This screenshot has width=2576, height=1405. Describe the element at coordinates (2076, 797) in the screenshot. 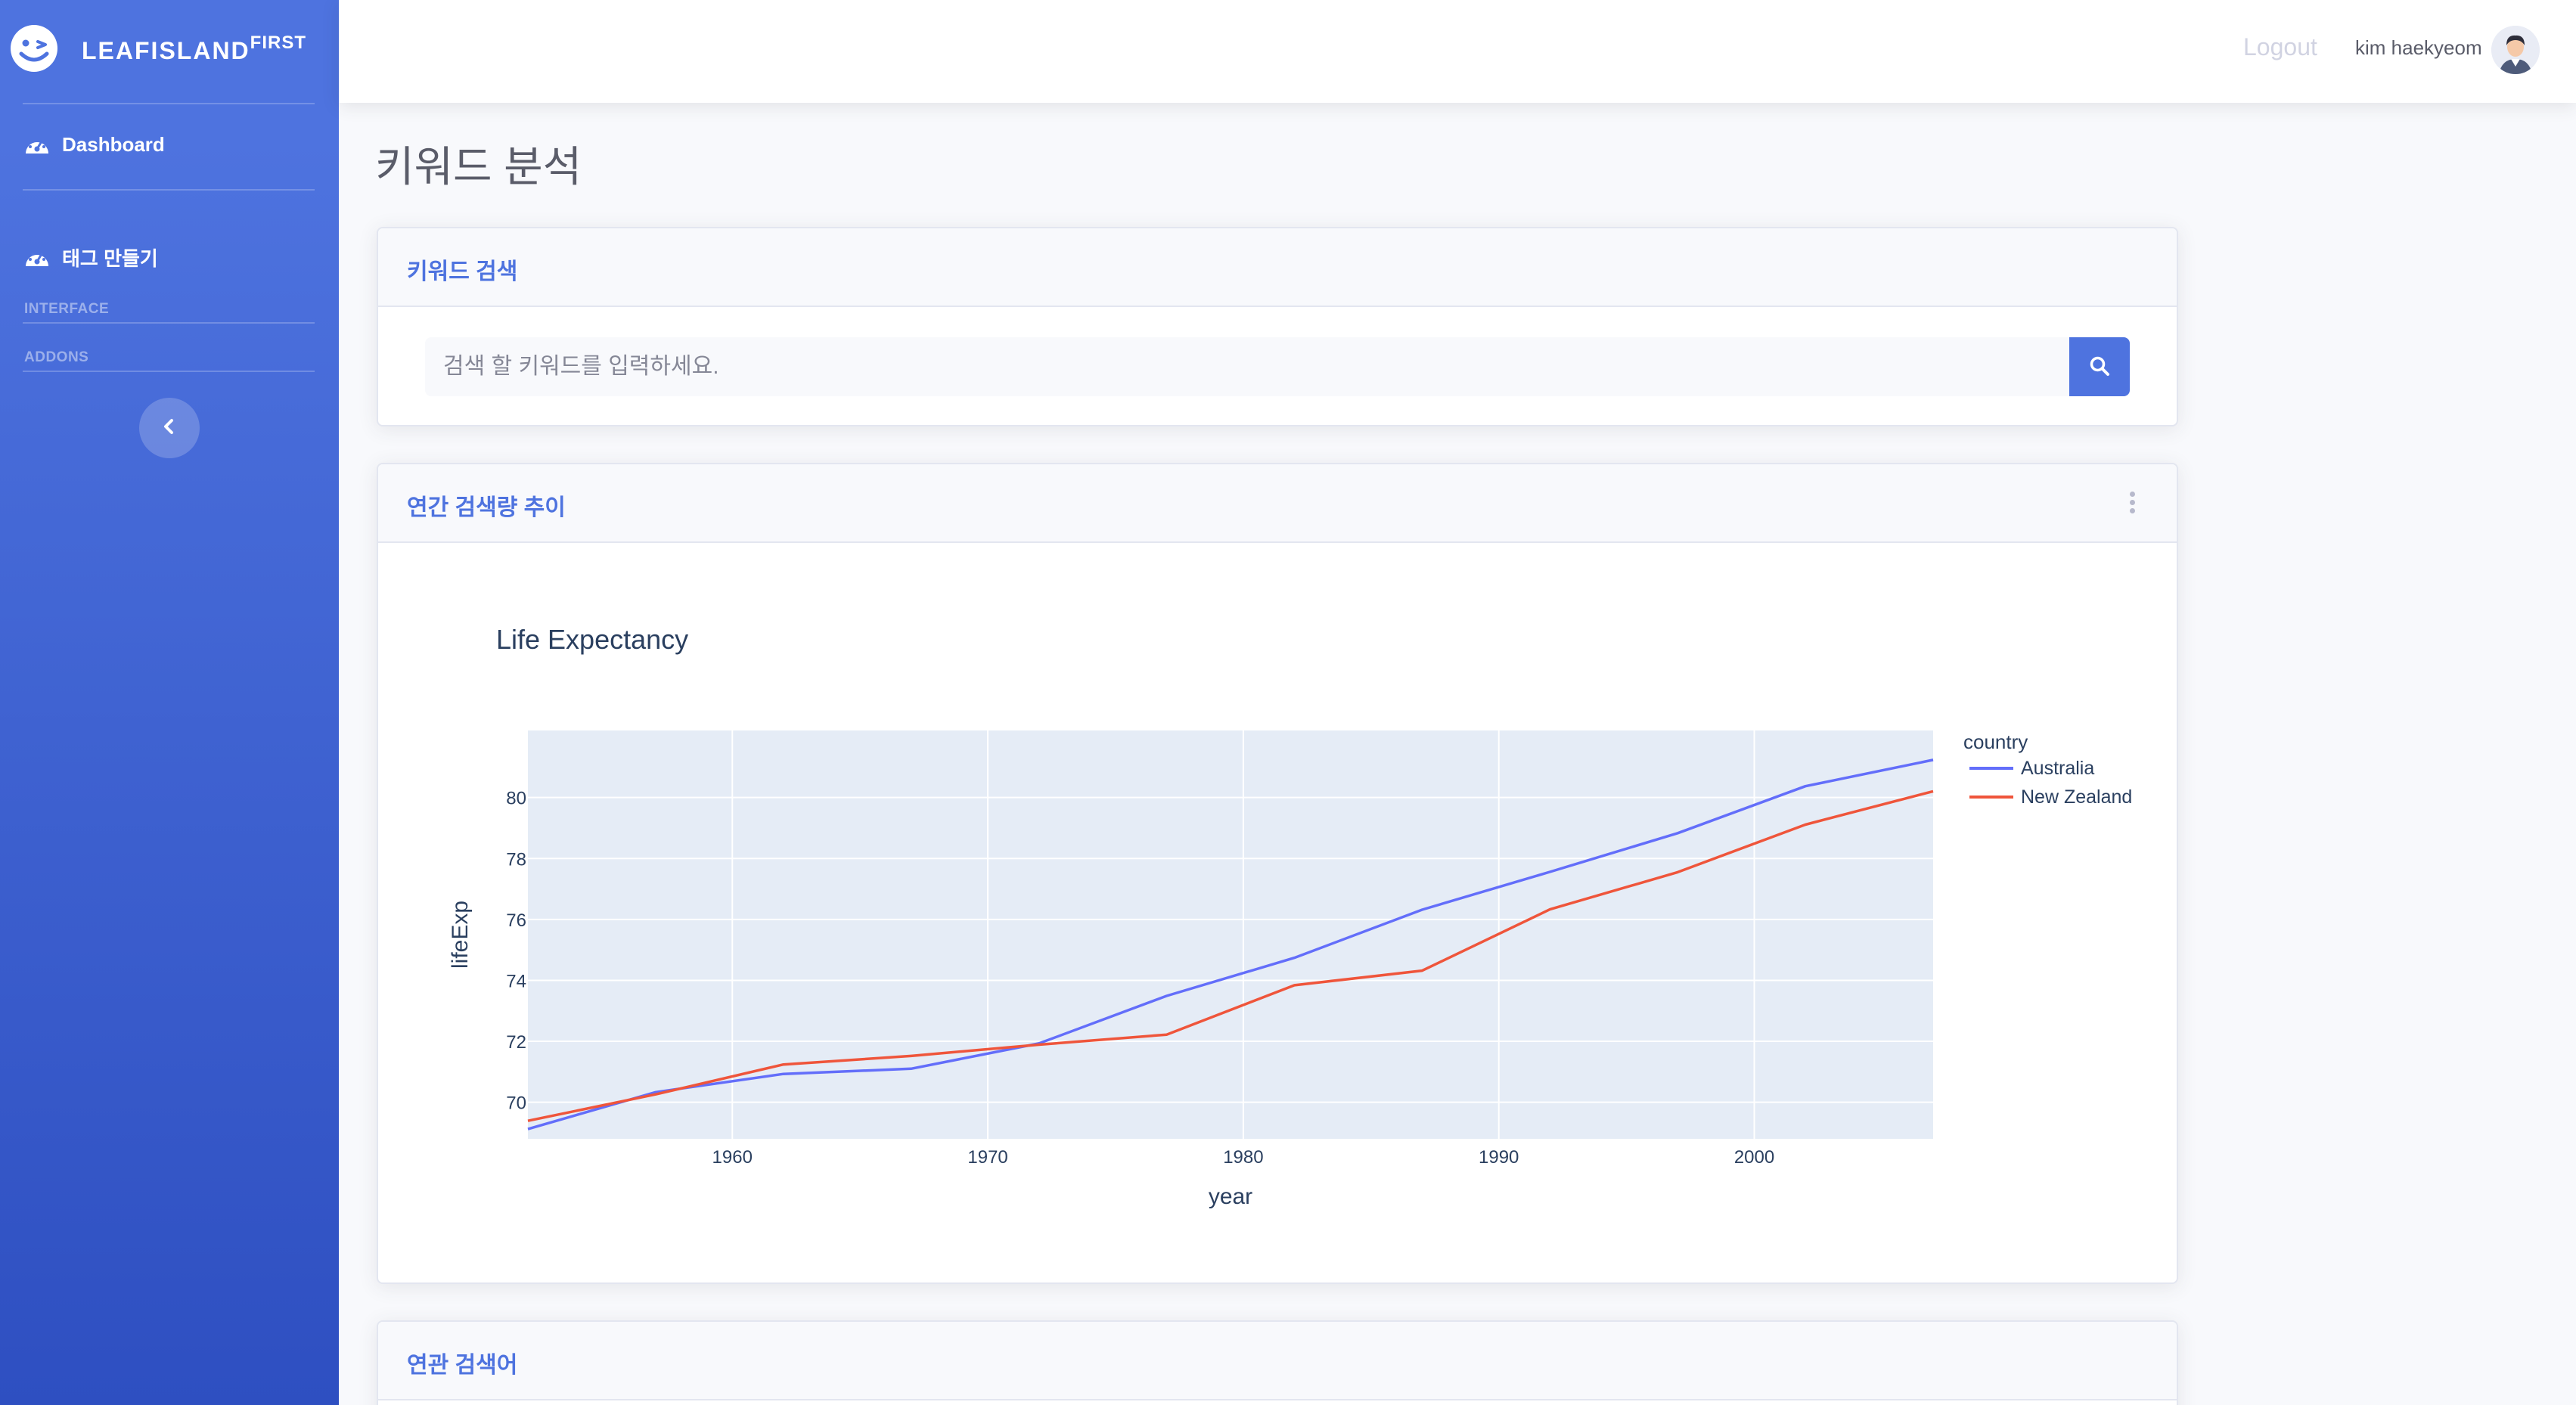

I see `legend-entry: New Zealand` at that location.